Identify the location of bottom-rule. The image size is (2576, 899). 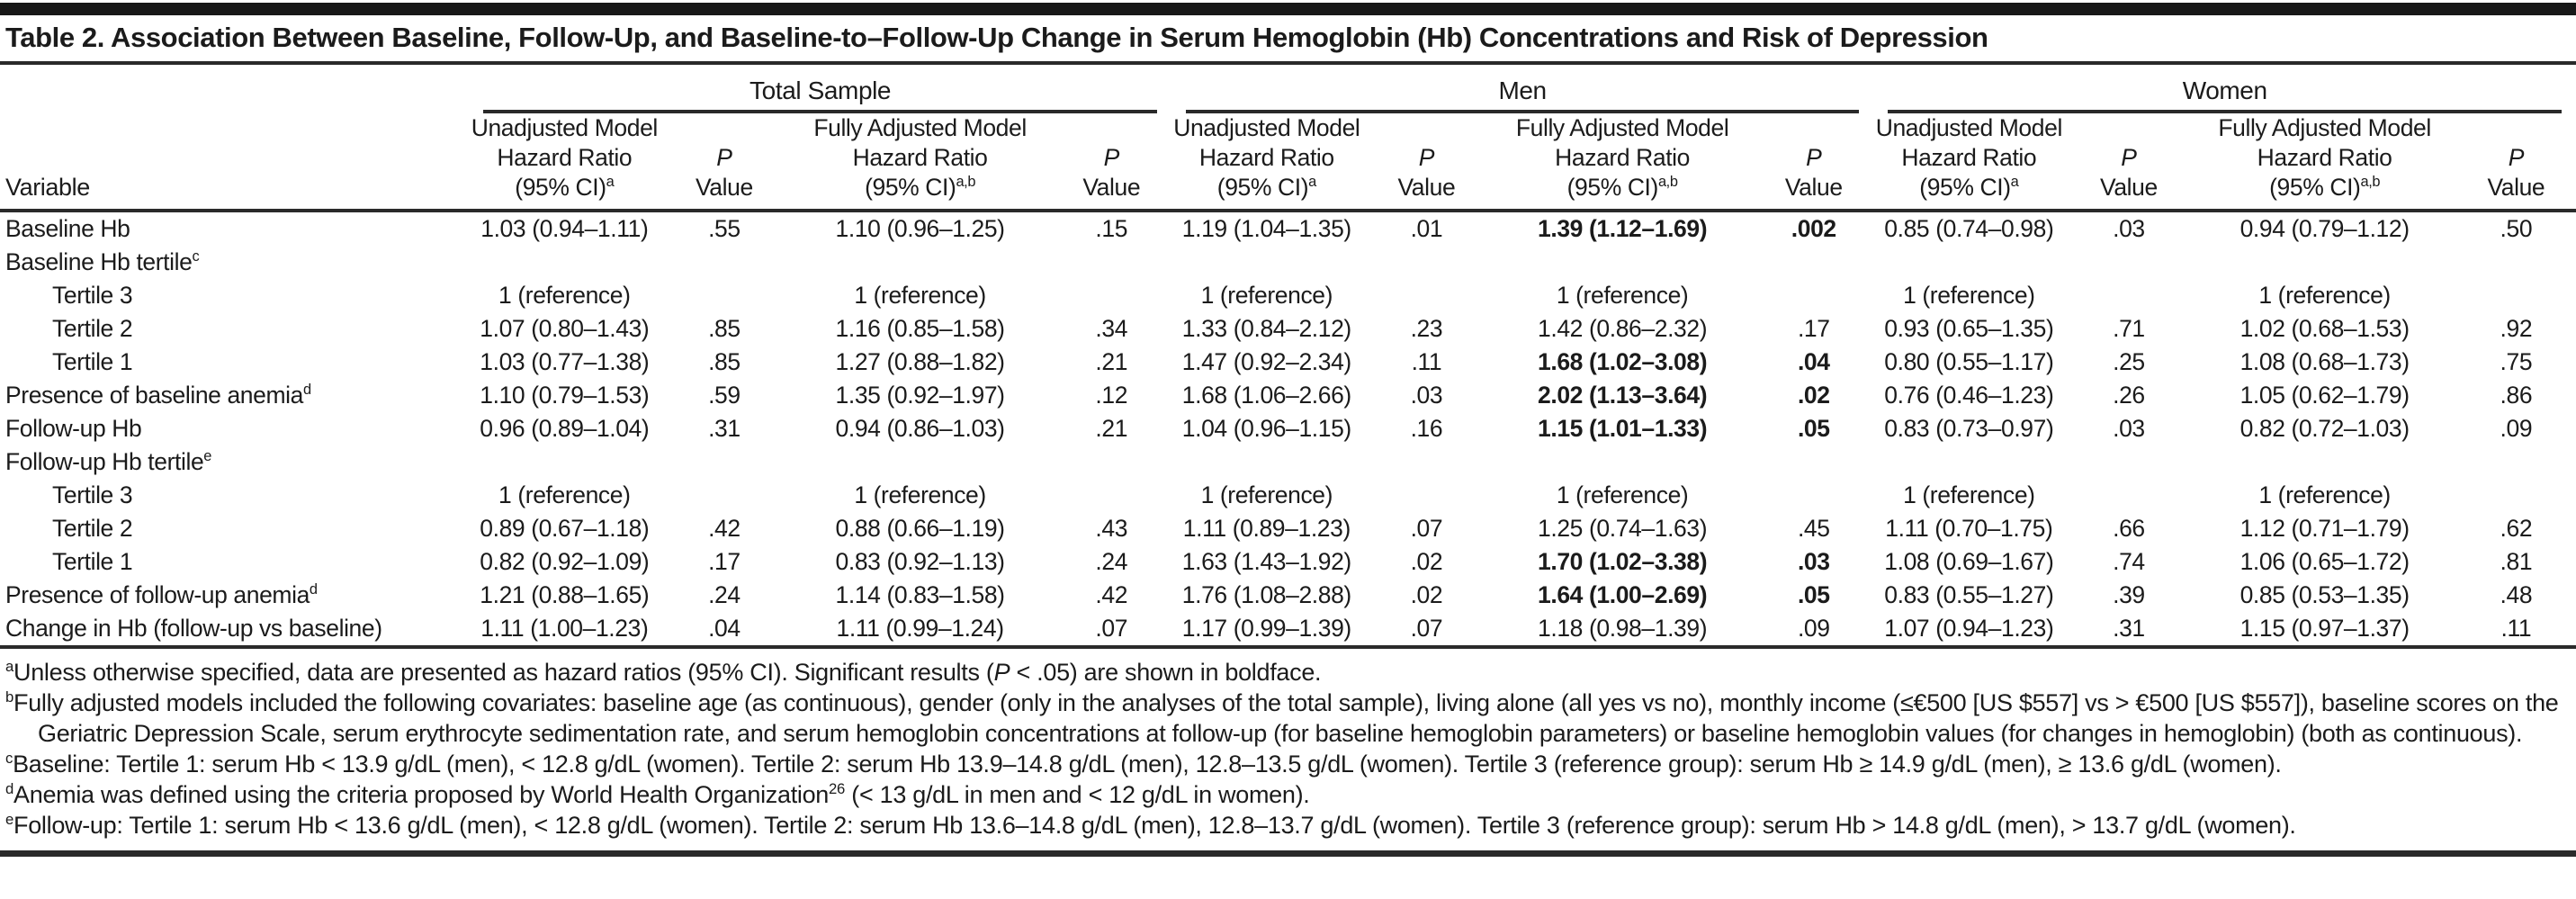
(1288, 853).